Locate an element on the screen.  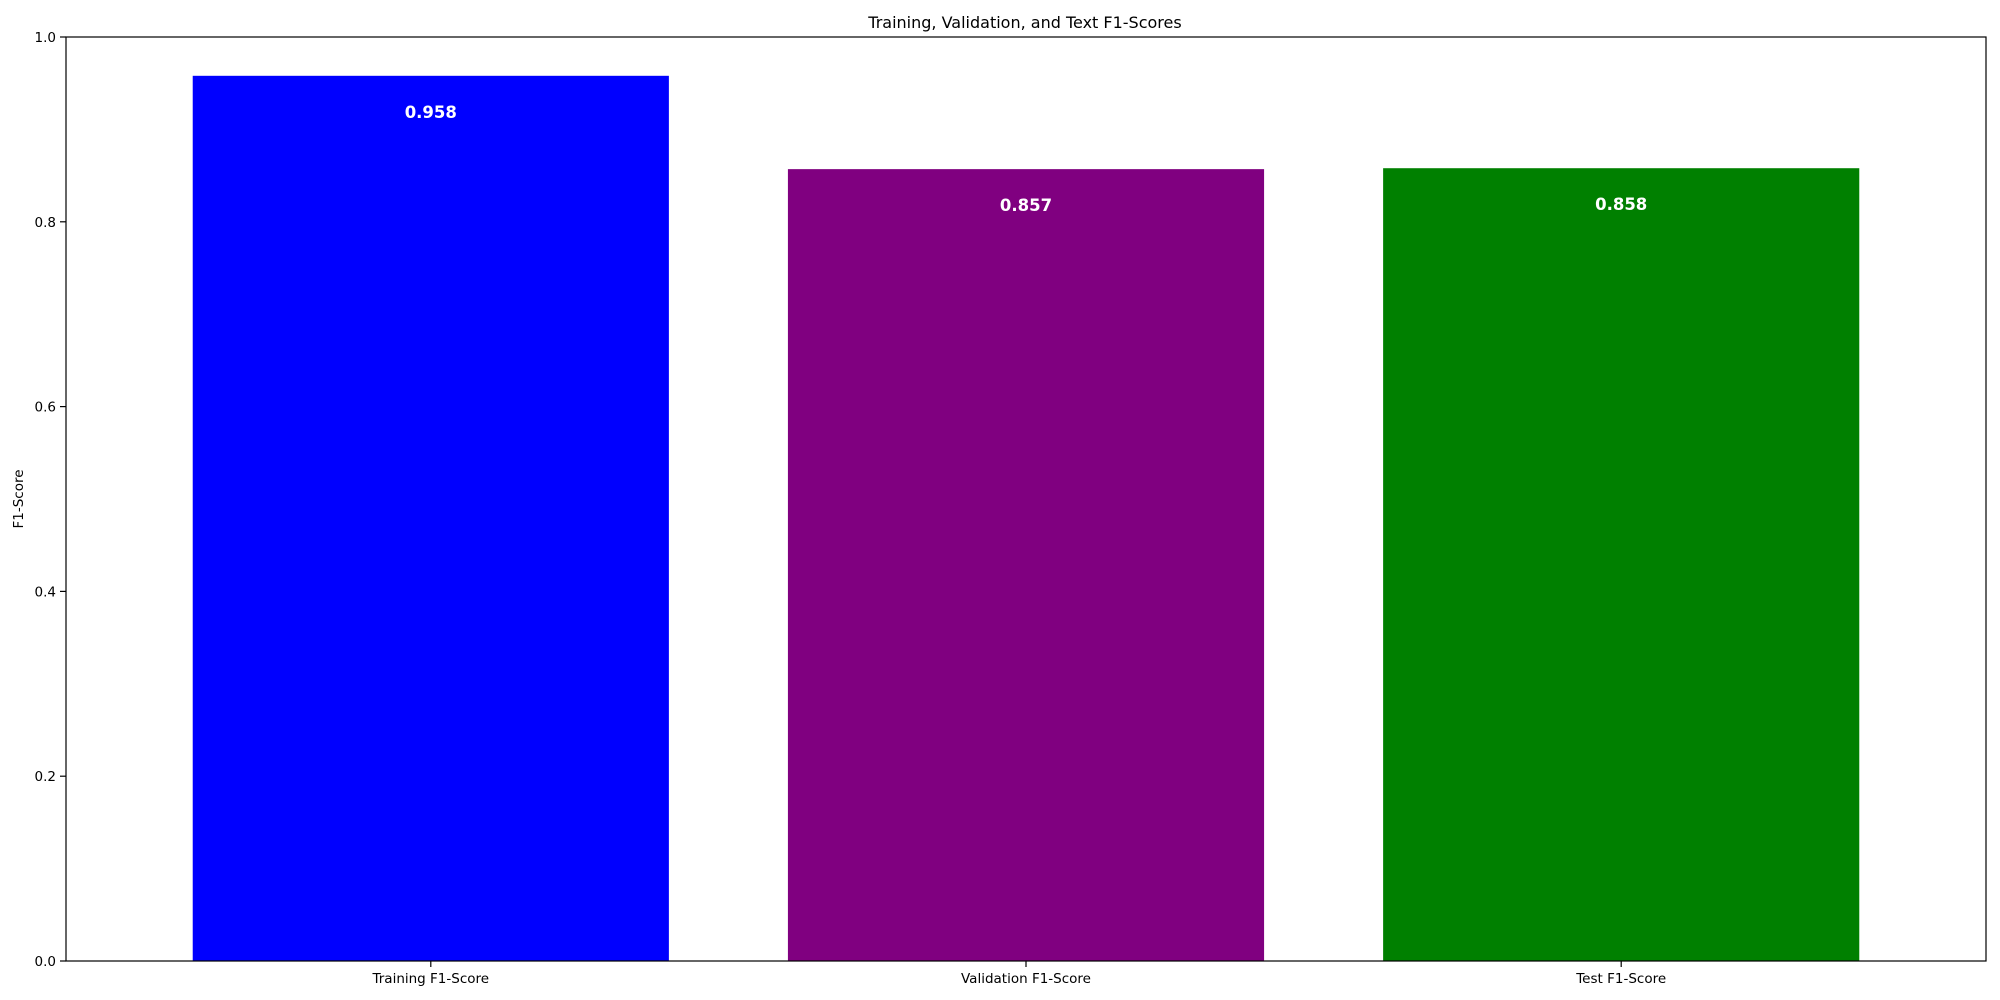
x-tick-label-1: Training F1-Score is located at coordinates (430, 979).